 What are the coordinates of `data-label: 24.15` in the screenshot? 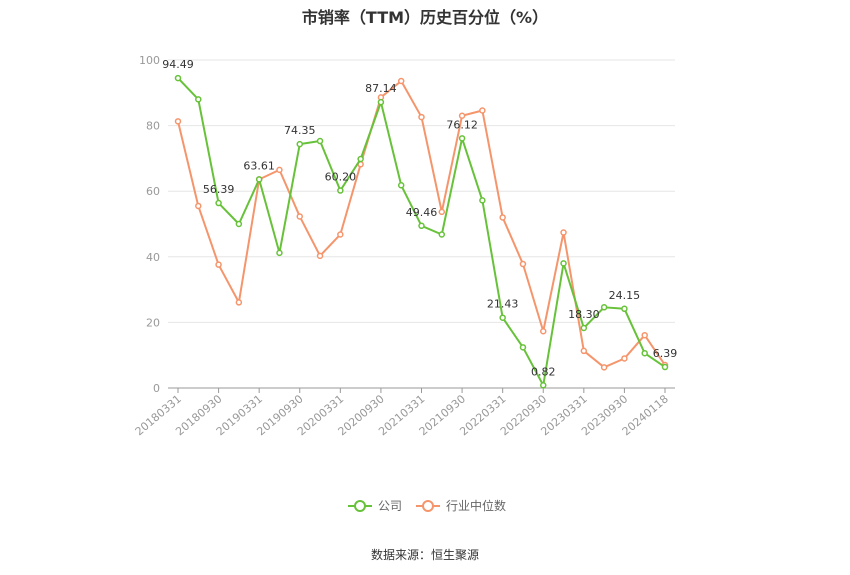 It's located at (625, 295).